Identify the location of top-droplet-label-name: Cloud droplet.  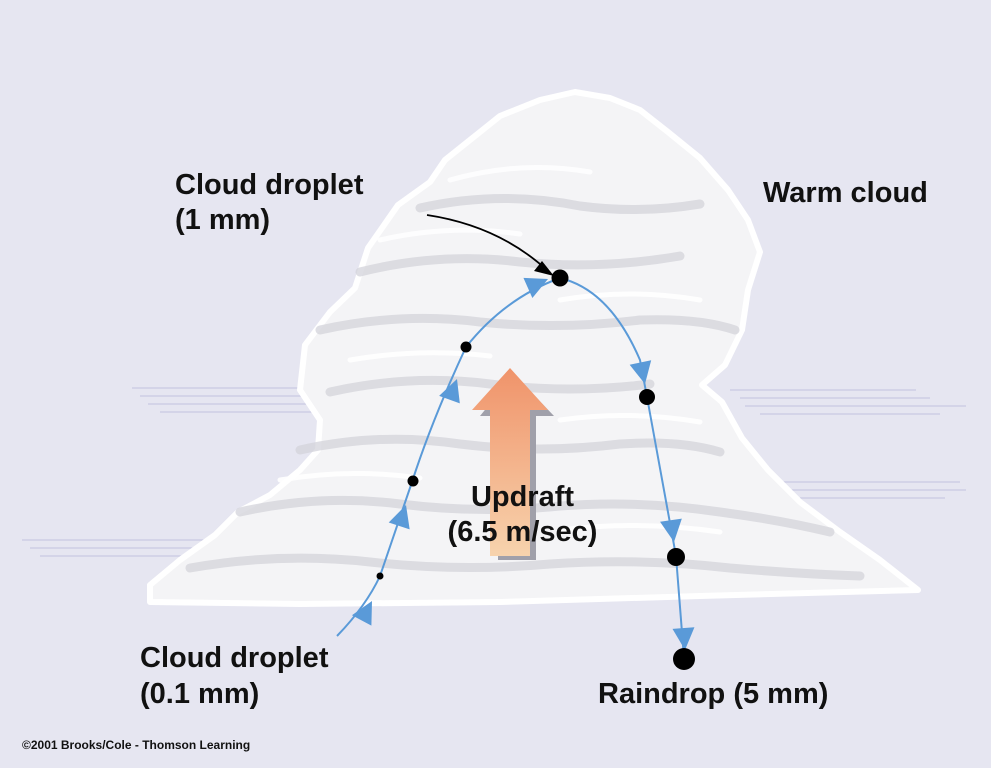
(269, 185).